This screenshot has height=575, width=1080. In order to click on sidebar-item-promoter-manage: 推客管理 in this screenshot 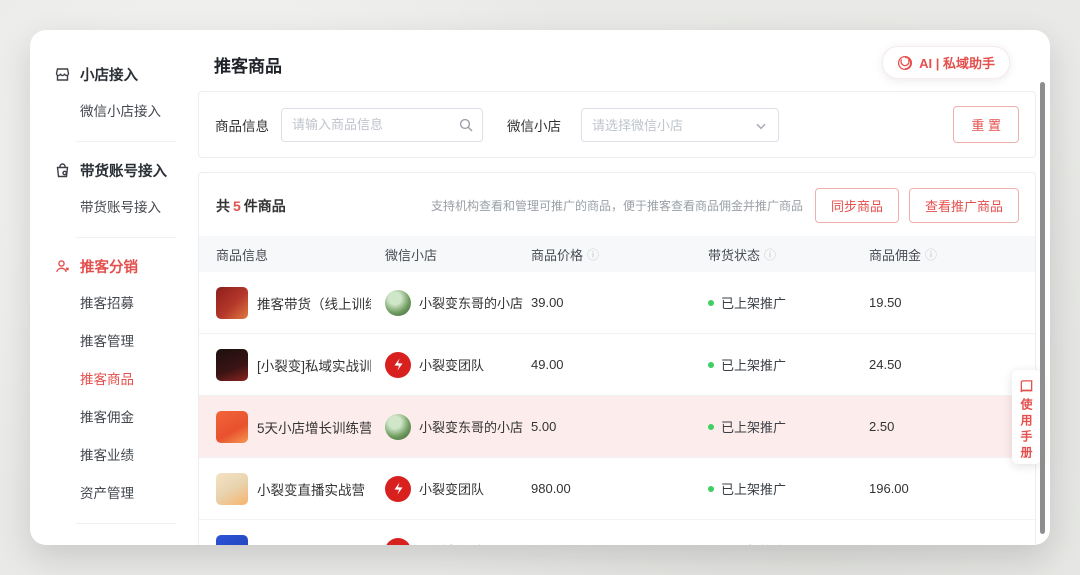, I will do `click(107, 341)`.